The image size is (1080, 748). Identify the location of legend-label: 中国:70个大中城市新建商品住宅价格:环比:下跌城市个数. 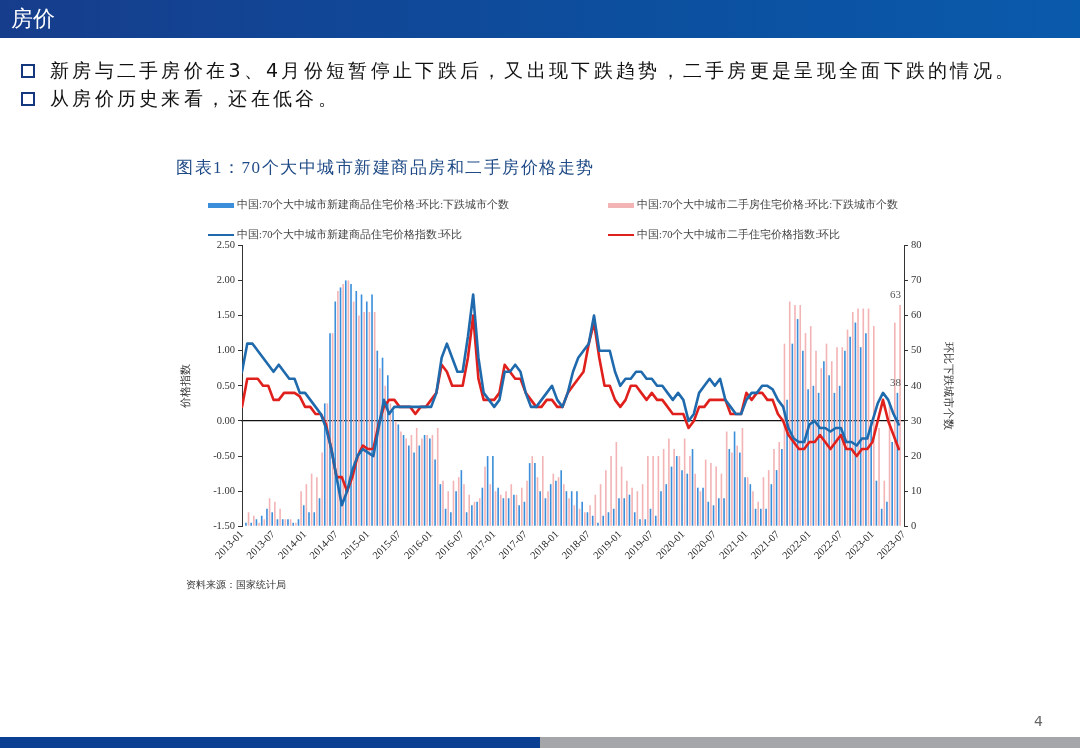
(373, 205).